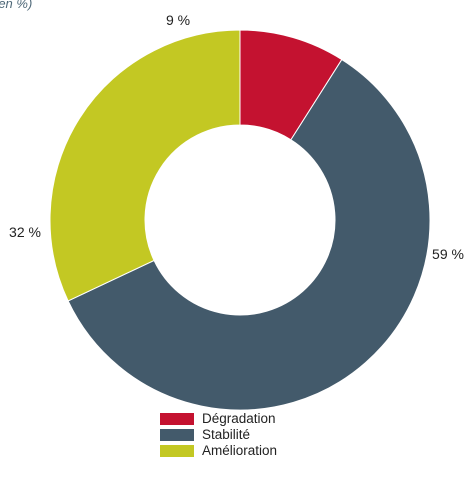 Image resolution: width=469 pixels, height=495 pixels. Describe the element at coordinates (177, 419) in the screenshot. I see `legend-swatch-degradation` at that location.